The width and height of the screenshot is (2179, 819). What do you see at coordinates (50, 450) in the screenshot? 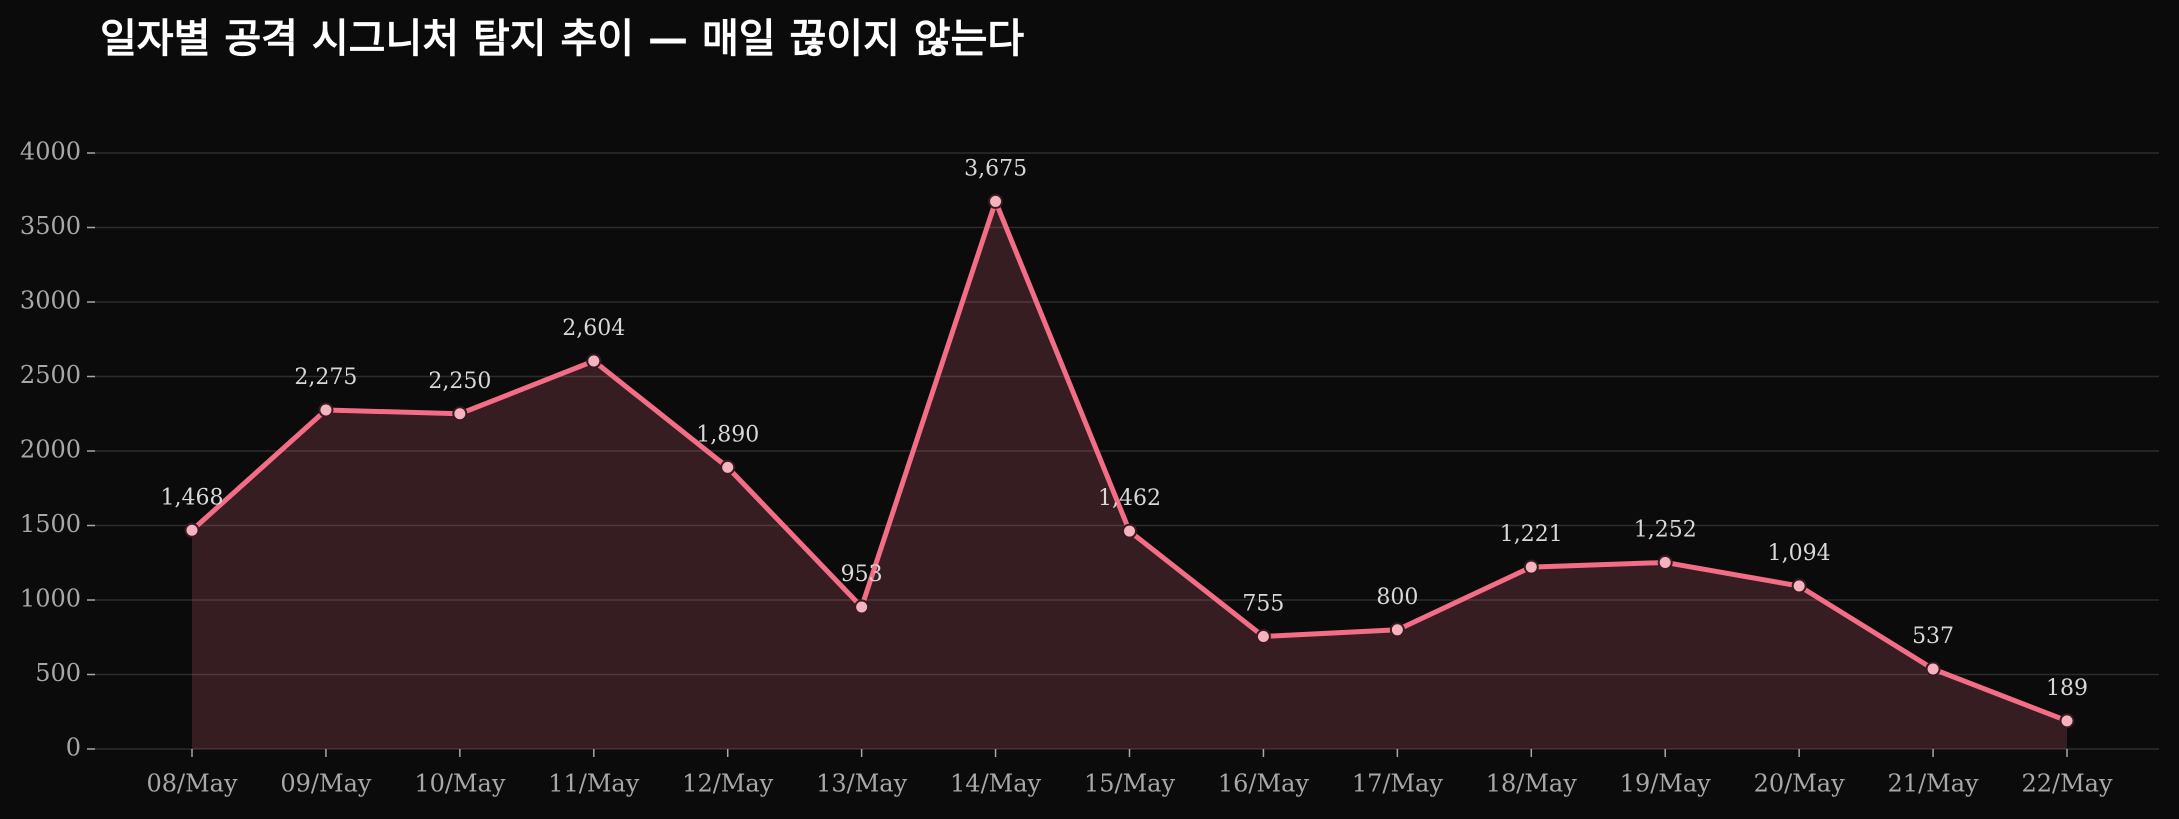
I see `y-tick-label: 2000` at bounding box center [50, 450].